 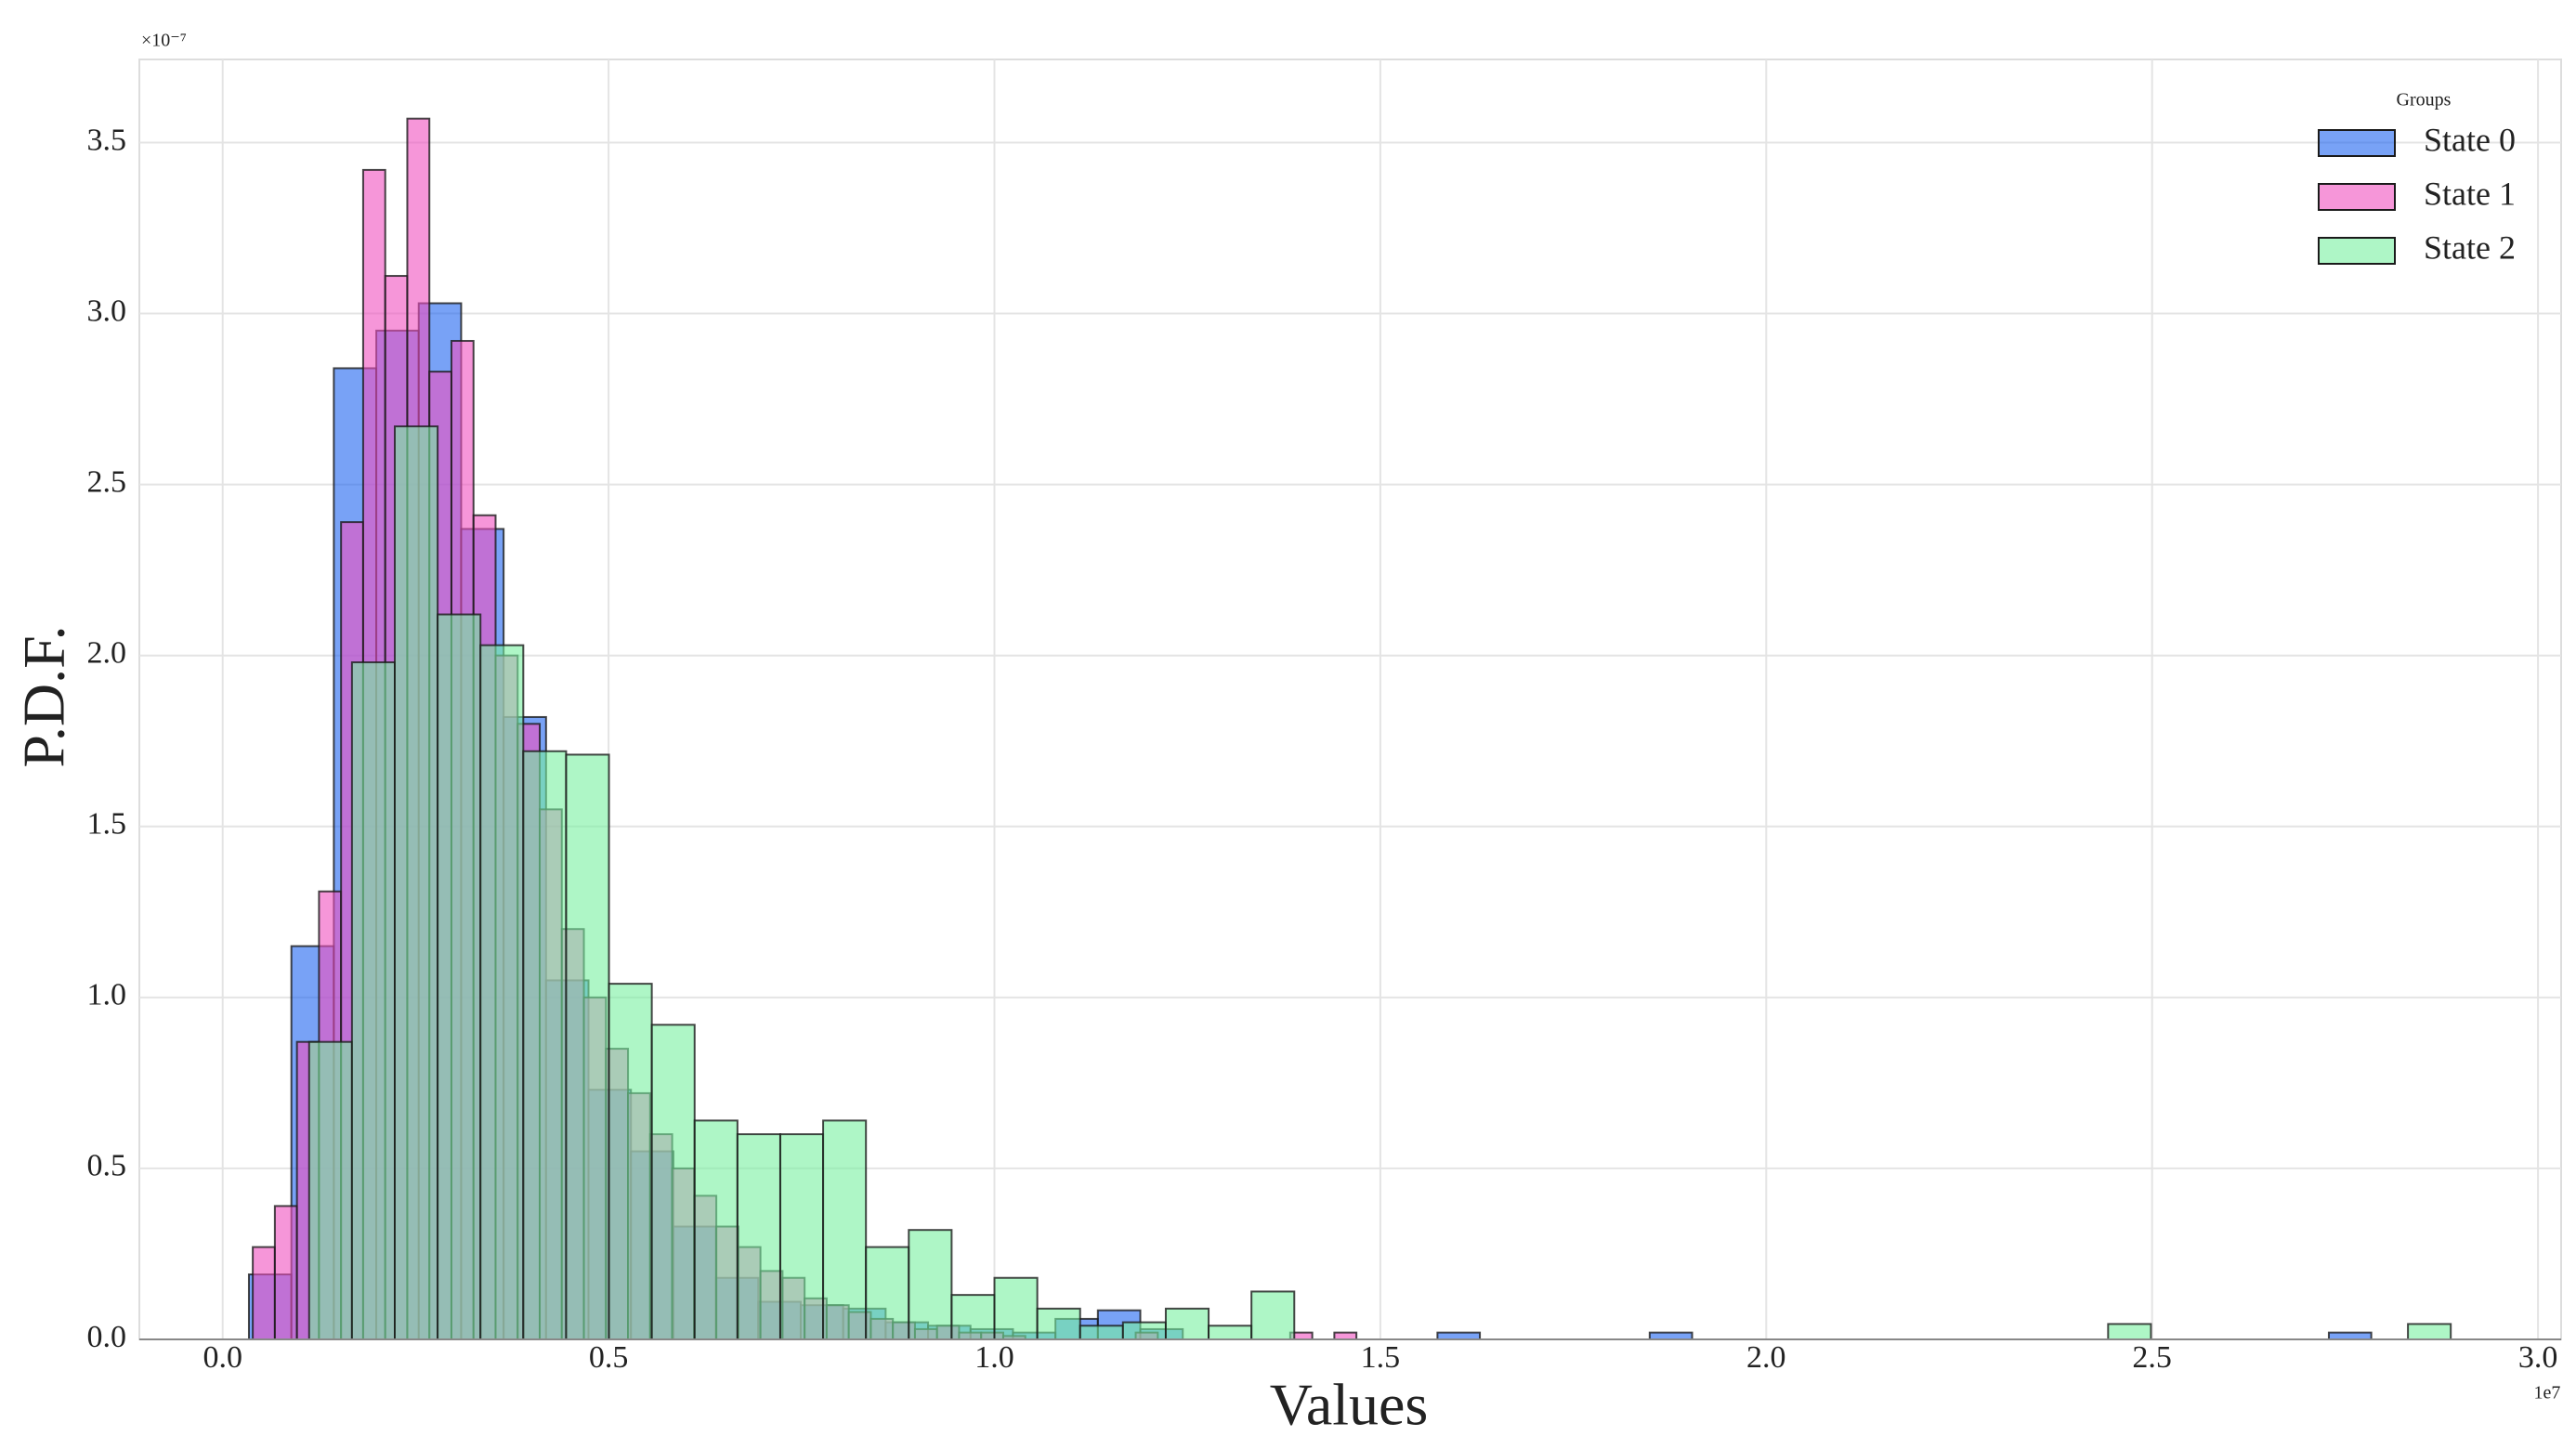 I want to click on y-tick-label: 1.0, so click(x=107, y=995).